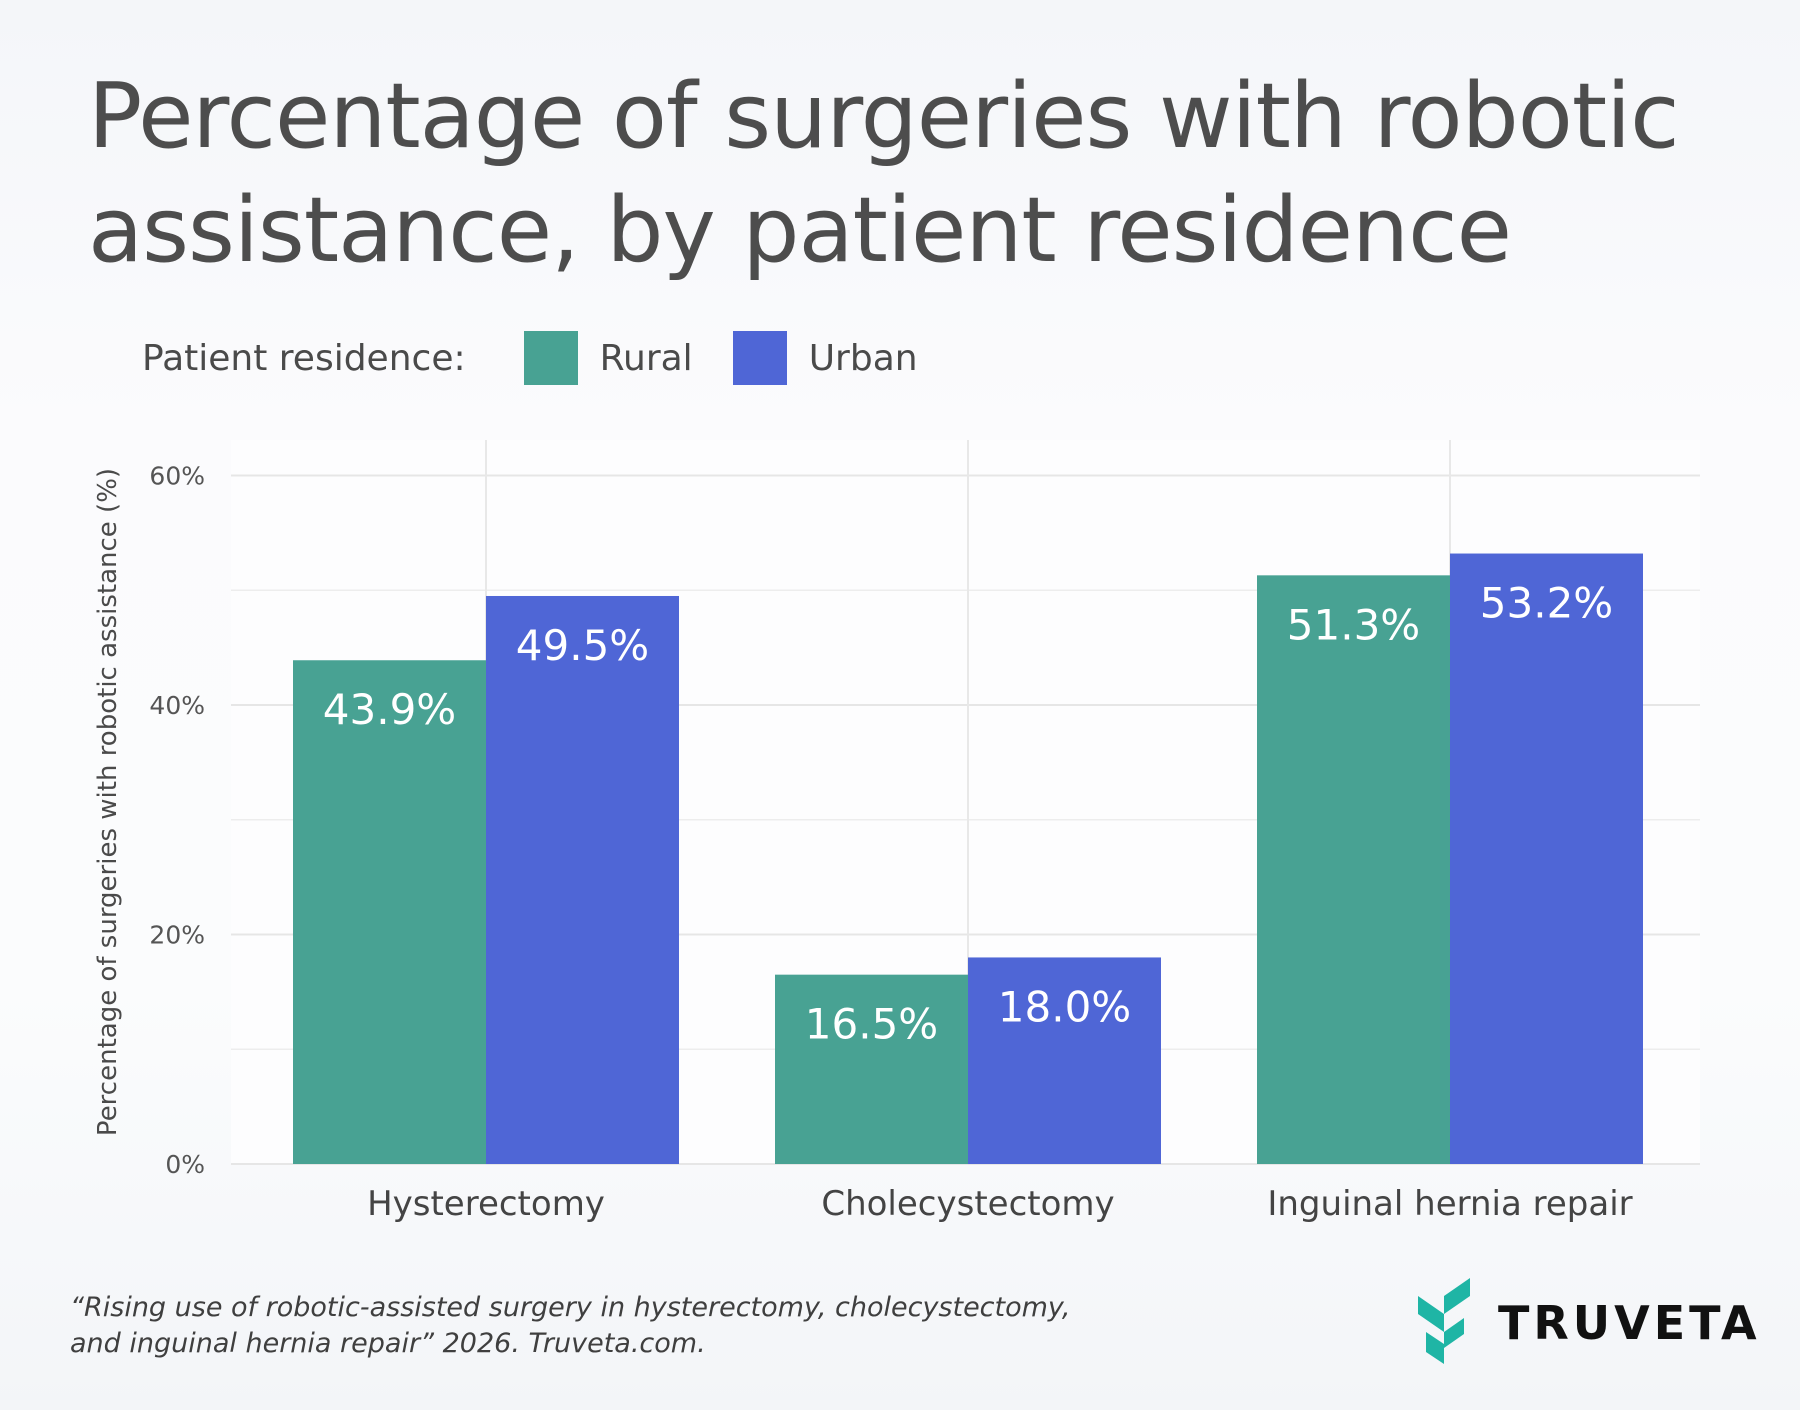 This screenshot has width=1800, height=1410. Describe the element at coordinates (863, 358) in the screenshot. I see `legend-label-urban: Urban` at that location.